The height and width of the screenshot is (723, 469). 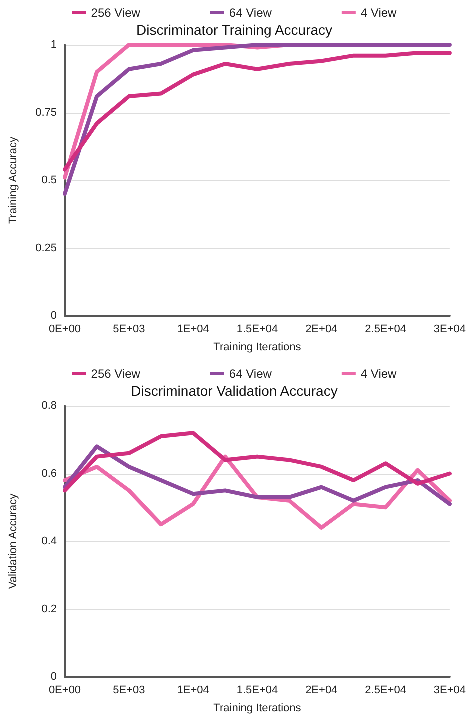 I want to click on y-tick-label: 0.6, so click(x=49, y=474).